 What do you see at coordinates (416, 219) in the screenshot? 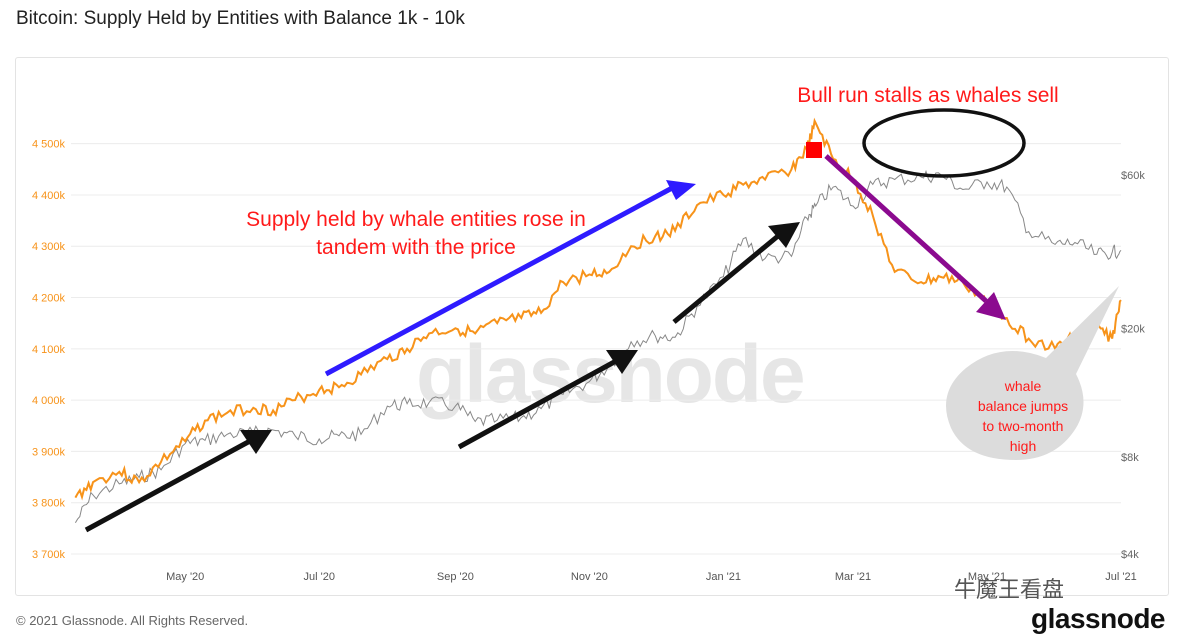
I see `annotation-supply-line1: Supply held by whale entities rose in` at bounding box center [416, 219].